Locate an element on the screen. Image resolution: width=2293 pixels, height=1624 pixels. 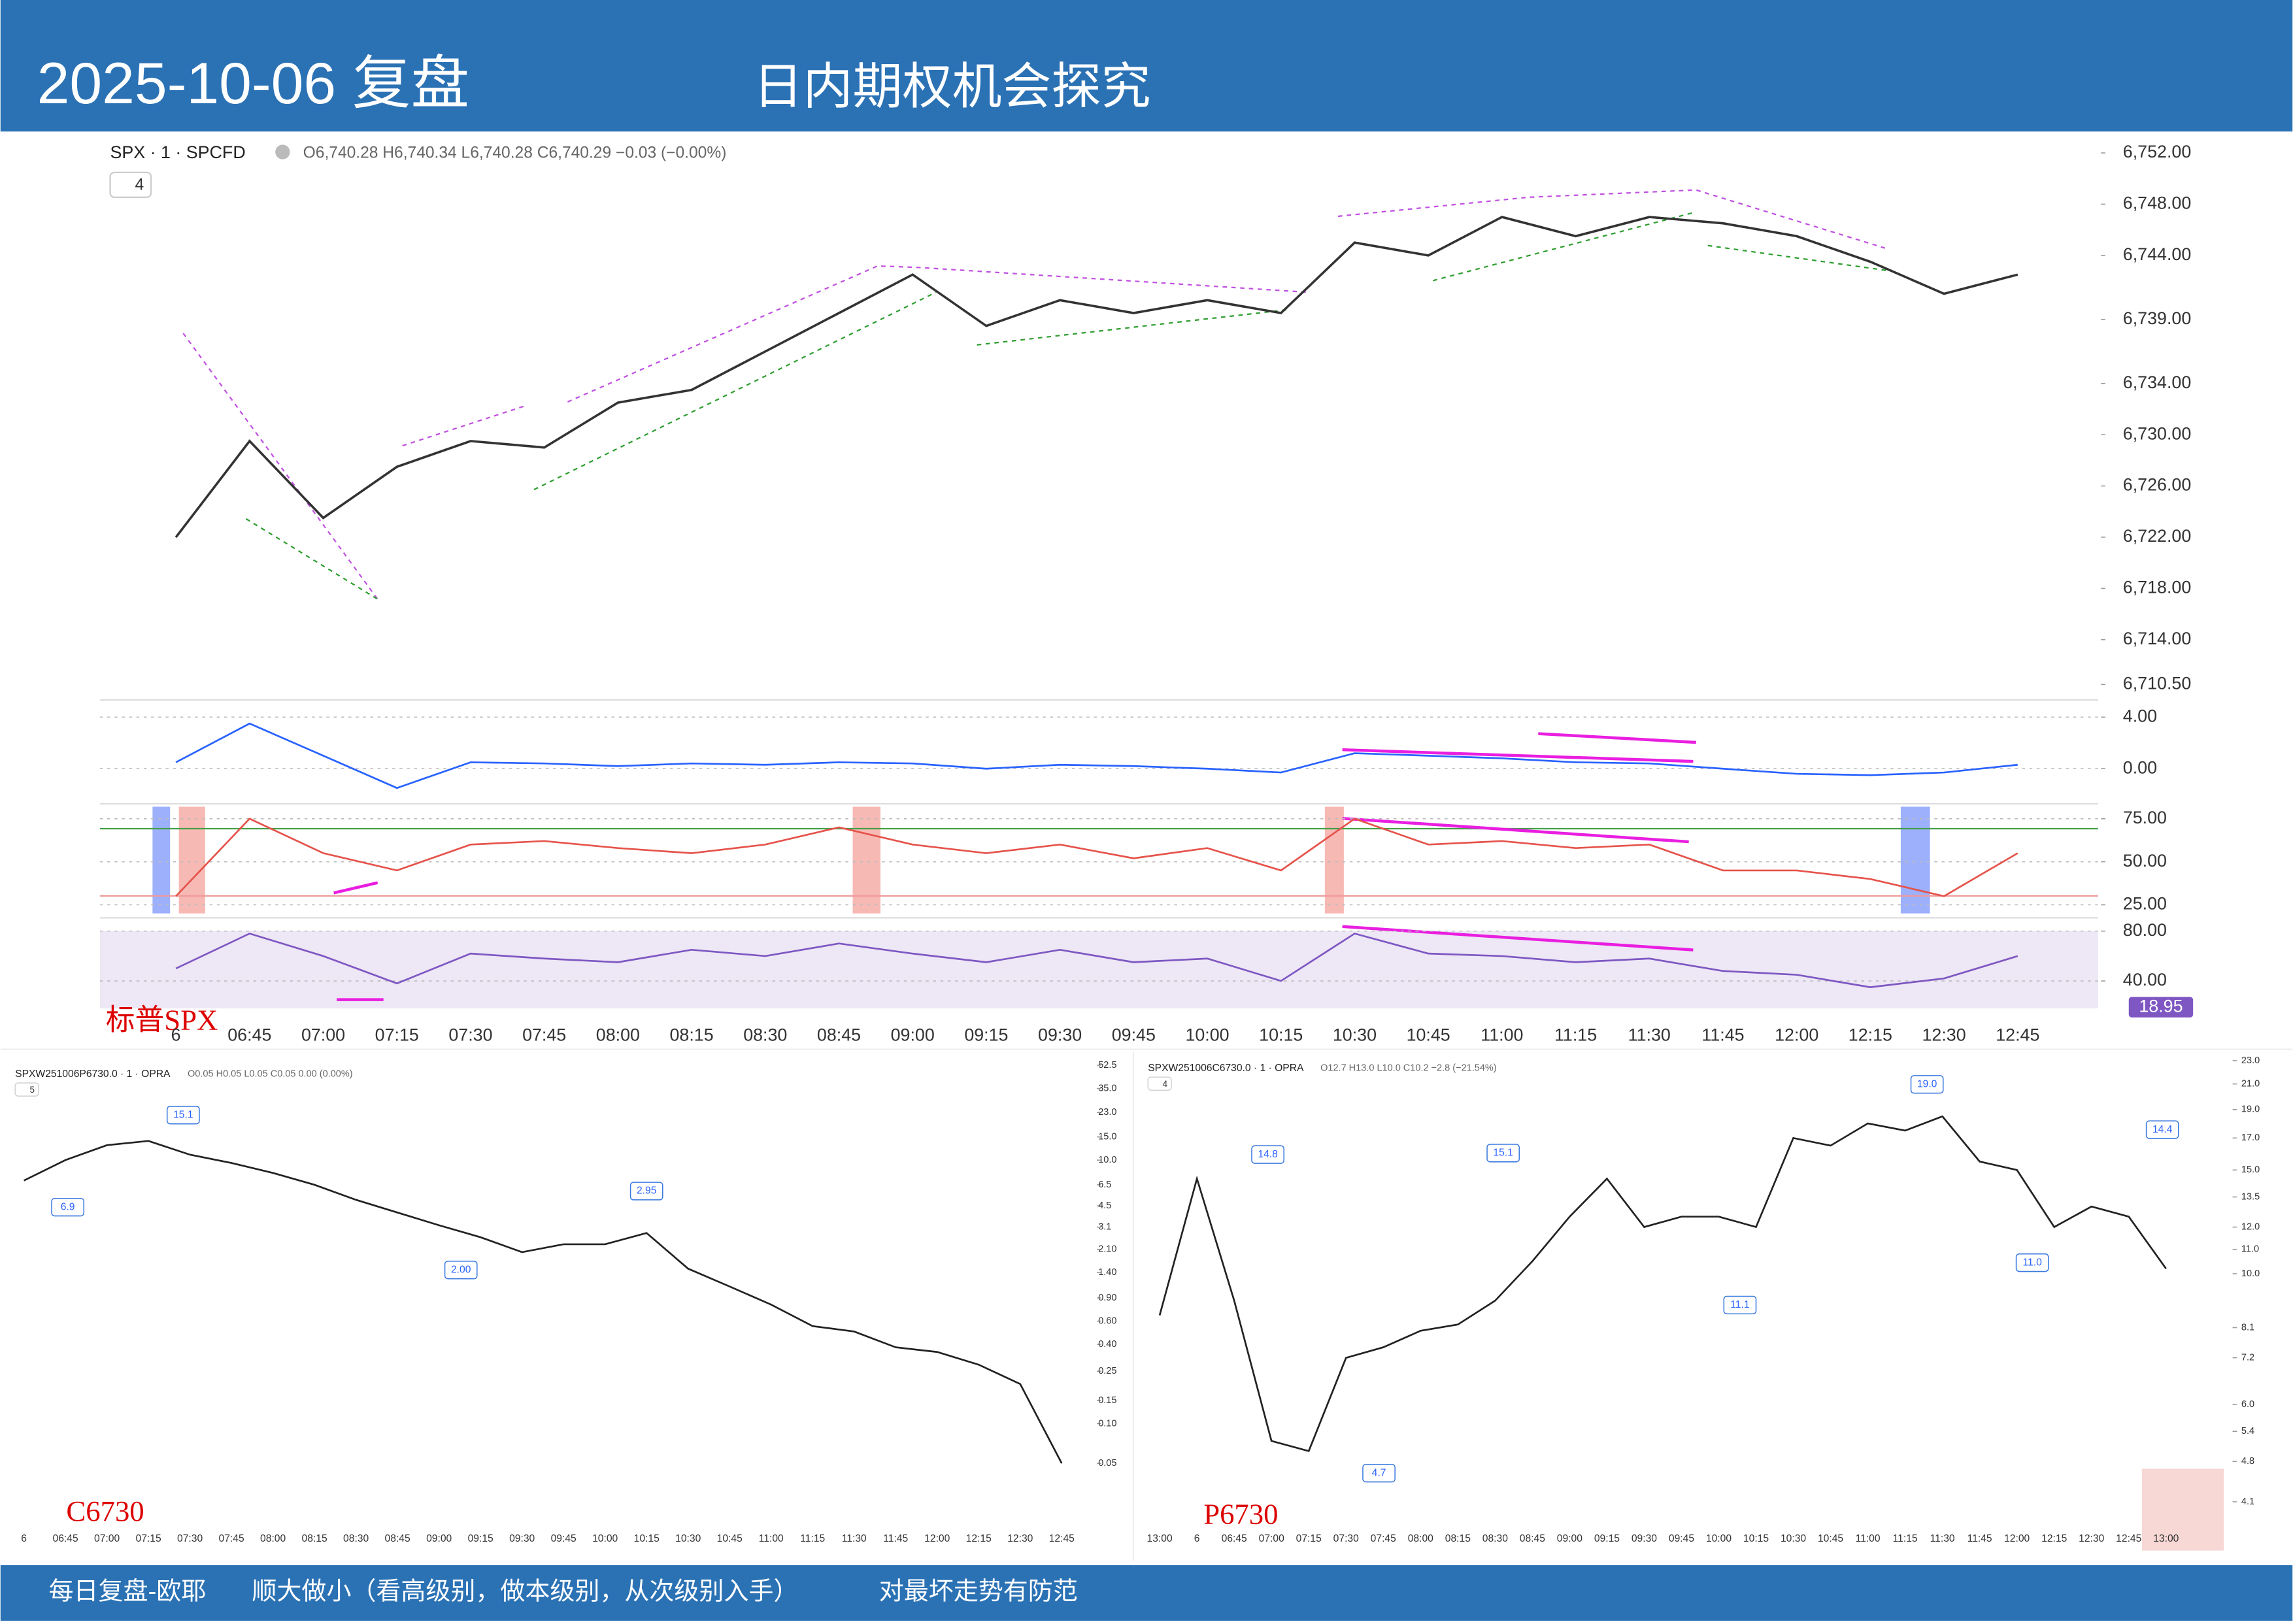
y-tick-label: 40.00 is located at coordinates (2145, 980).